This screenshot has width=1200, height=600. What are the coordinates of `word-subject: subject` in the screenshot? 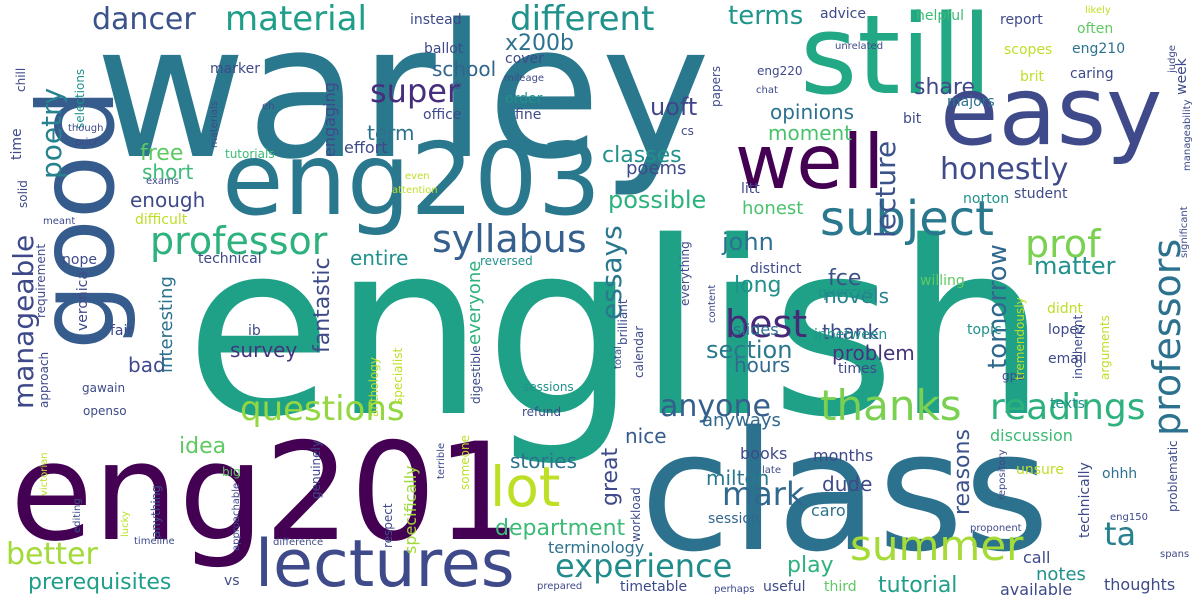 It's located at (907, 219).